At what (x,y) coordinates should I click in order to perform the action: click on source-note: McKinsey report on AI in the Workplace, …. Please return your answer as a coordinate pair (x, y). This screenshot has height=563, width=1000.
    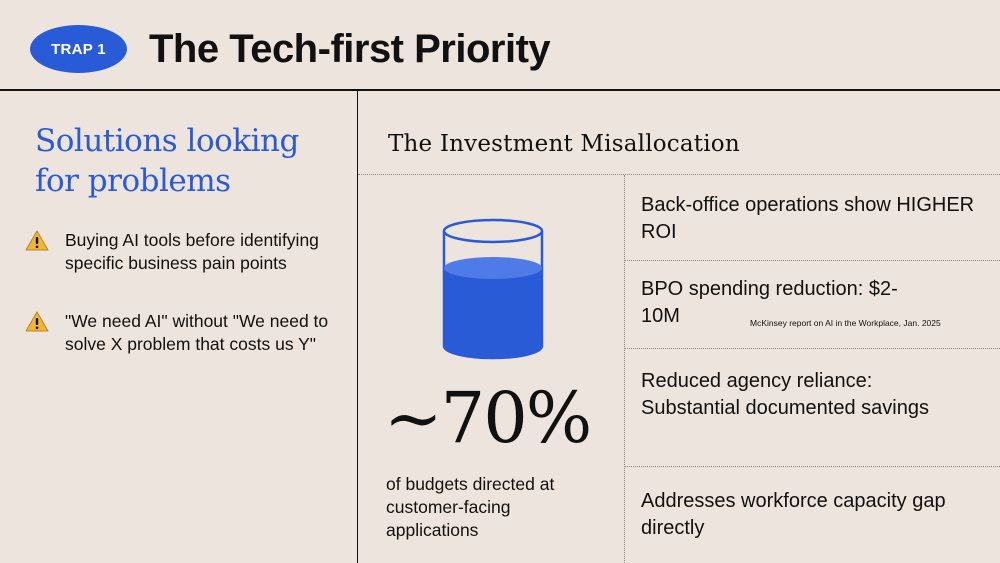
    Looking at the image, I should click on (845, 323).